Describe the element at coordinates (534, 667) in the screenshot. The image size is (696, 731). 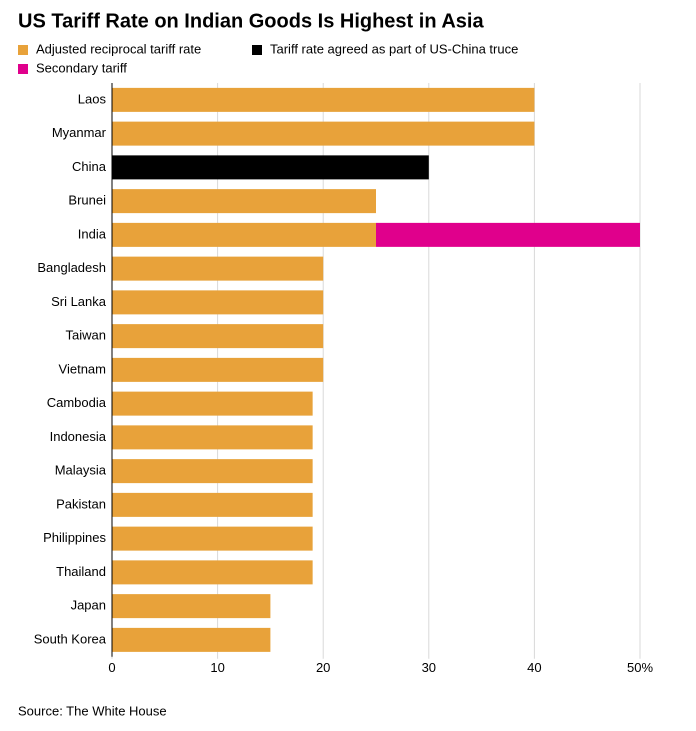
I see `x-tick-label: 40` at that location.